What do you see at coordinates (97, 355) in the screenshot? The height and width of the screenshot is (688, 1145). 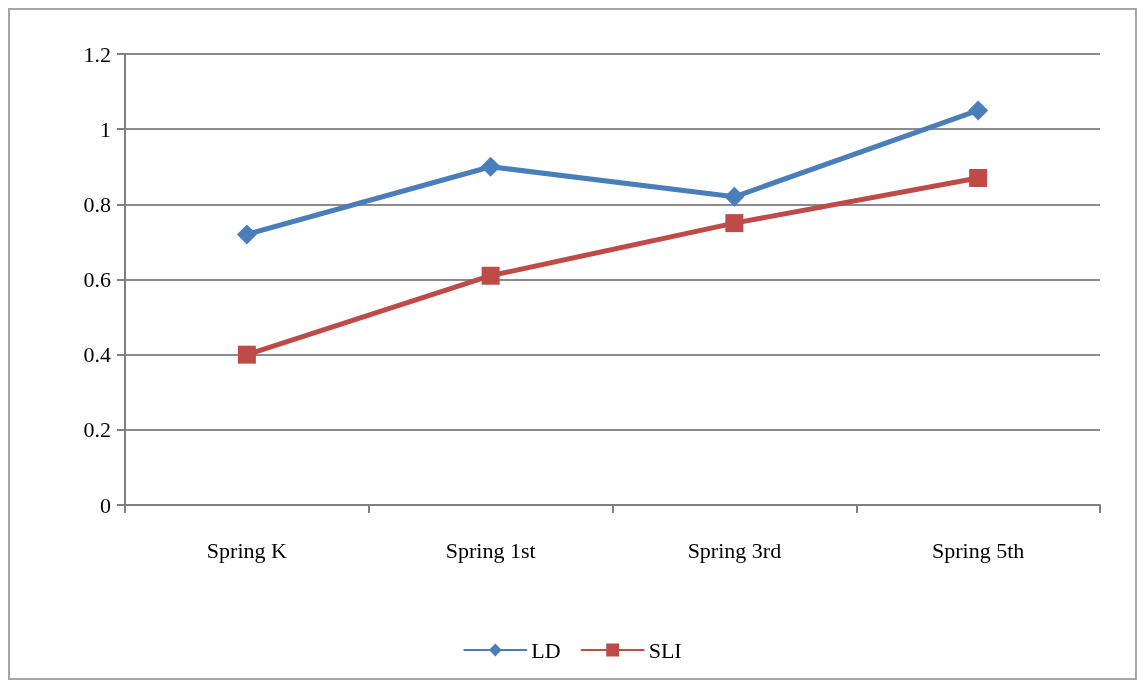 I see `y-tick-label: 0.4` at bounding box center [97, 355].